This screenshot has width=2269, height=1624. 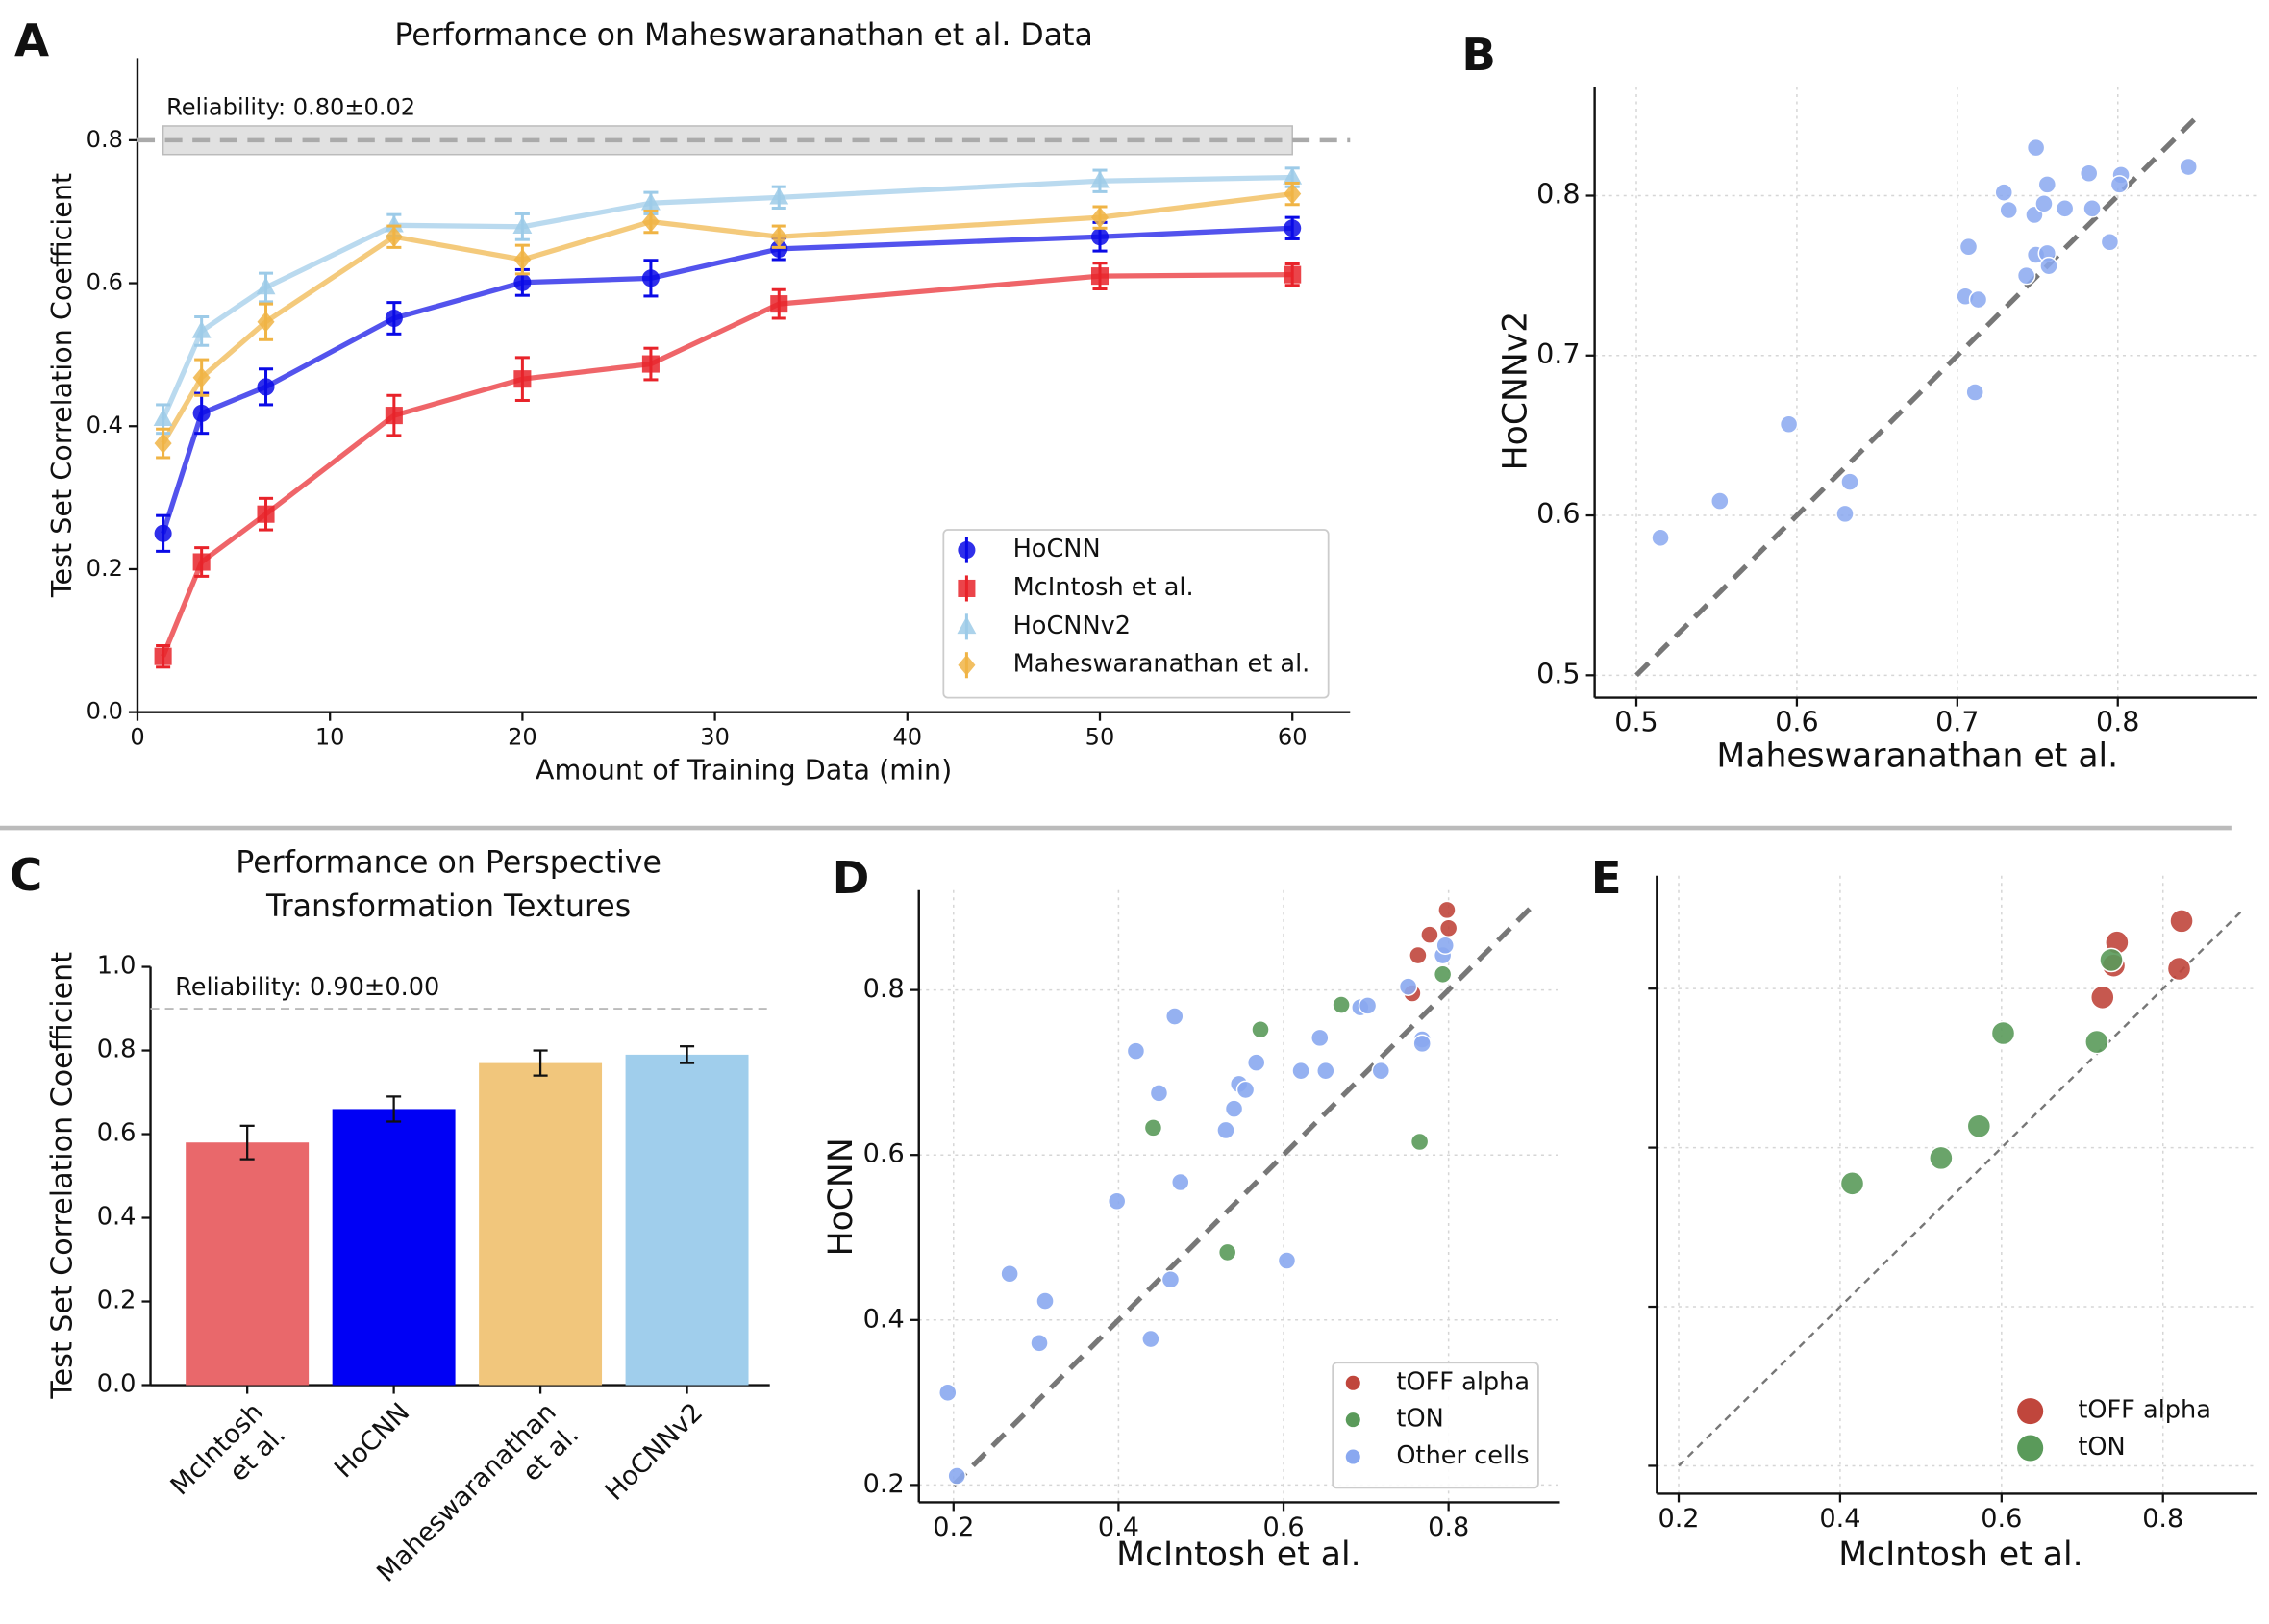 I want to click on x-tick-label: 0.4, so click(x=1118, y=1527).